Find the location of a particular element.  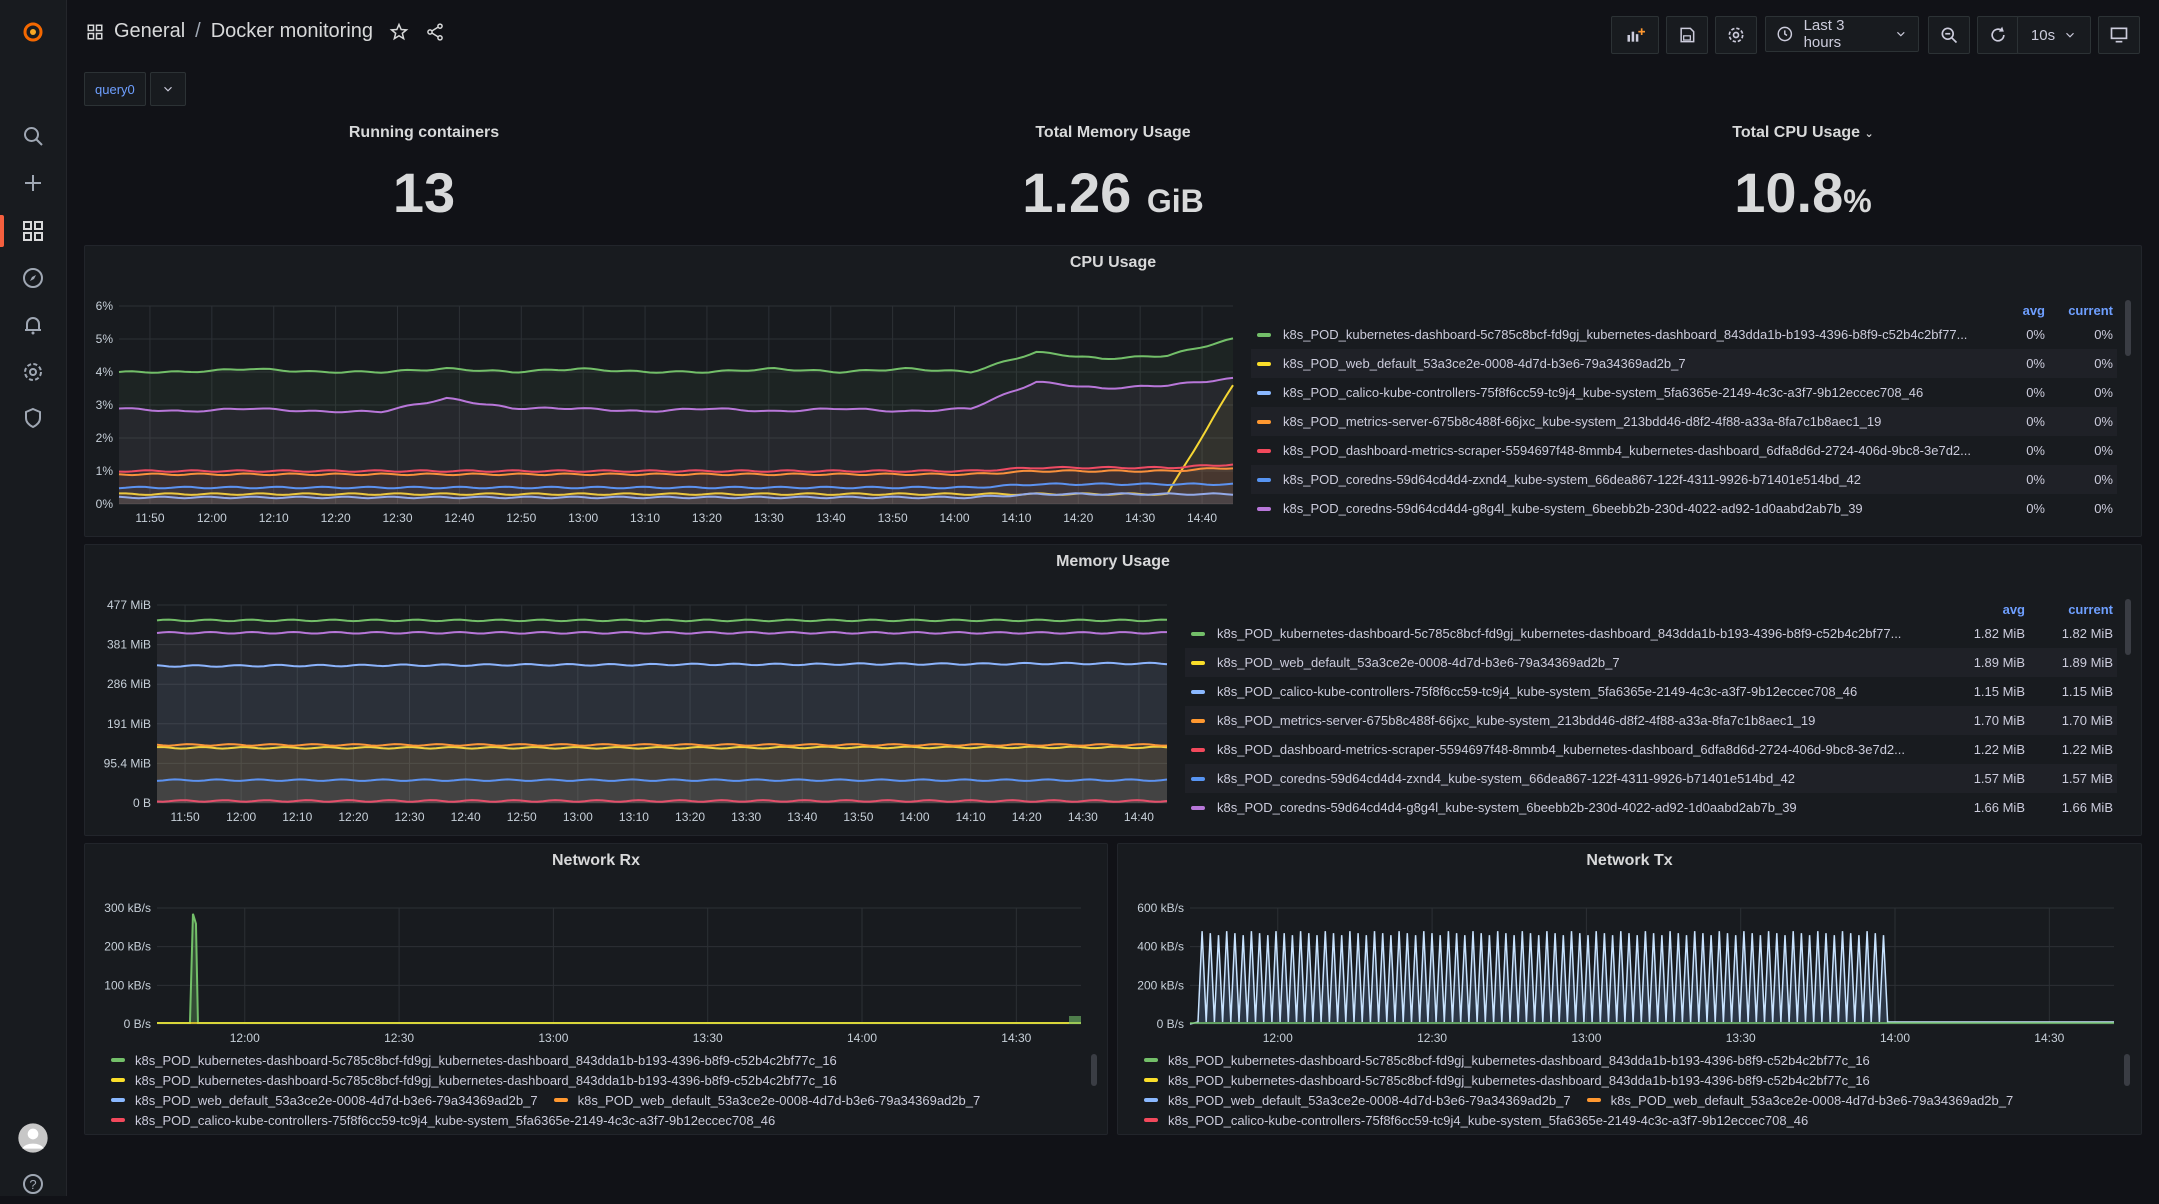

series-area is located at coordinates (662, 773).